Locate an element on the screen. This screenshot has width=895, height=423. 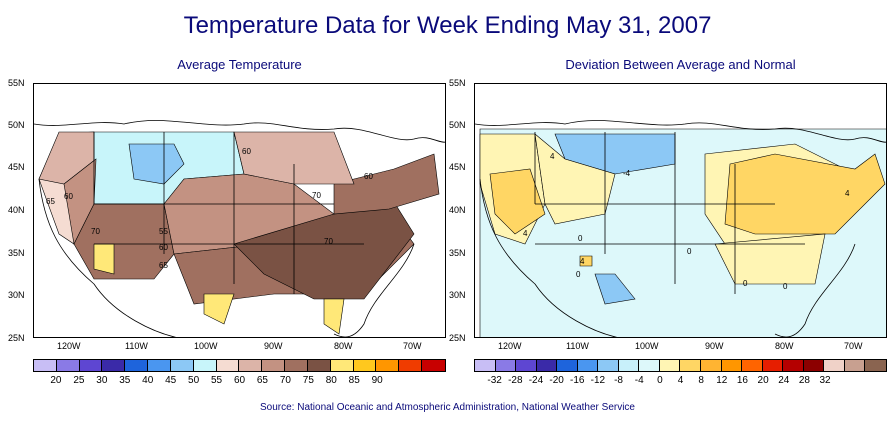
left-legend-tick: 90 is located at coordinates (377, 380).